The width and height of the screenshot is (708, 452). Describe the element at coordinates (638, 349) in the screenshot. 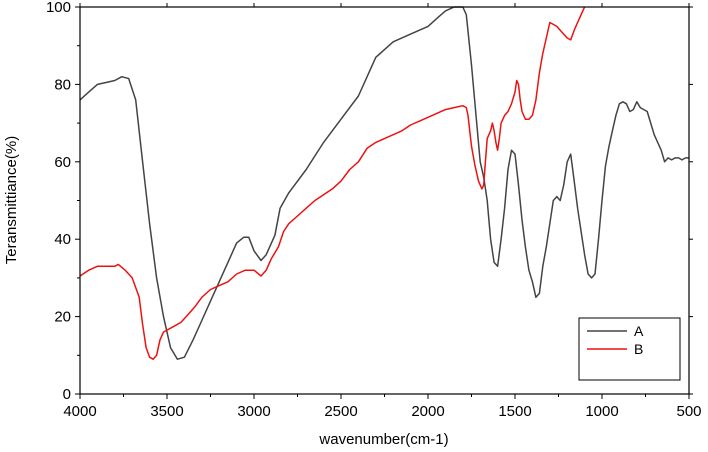

I see `legend-label-b: B` at that location.